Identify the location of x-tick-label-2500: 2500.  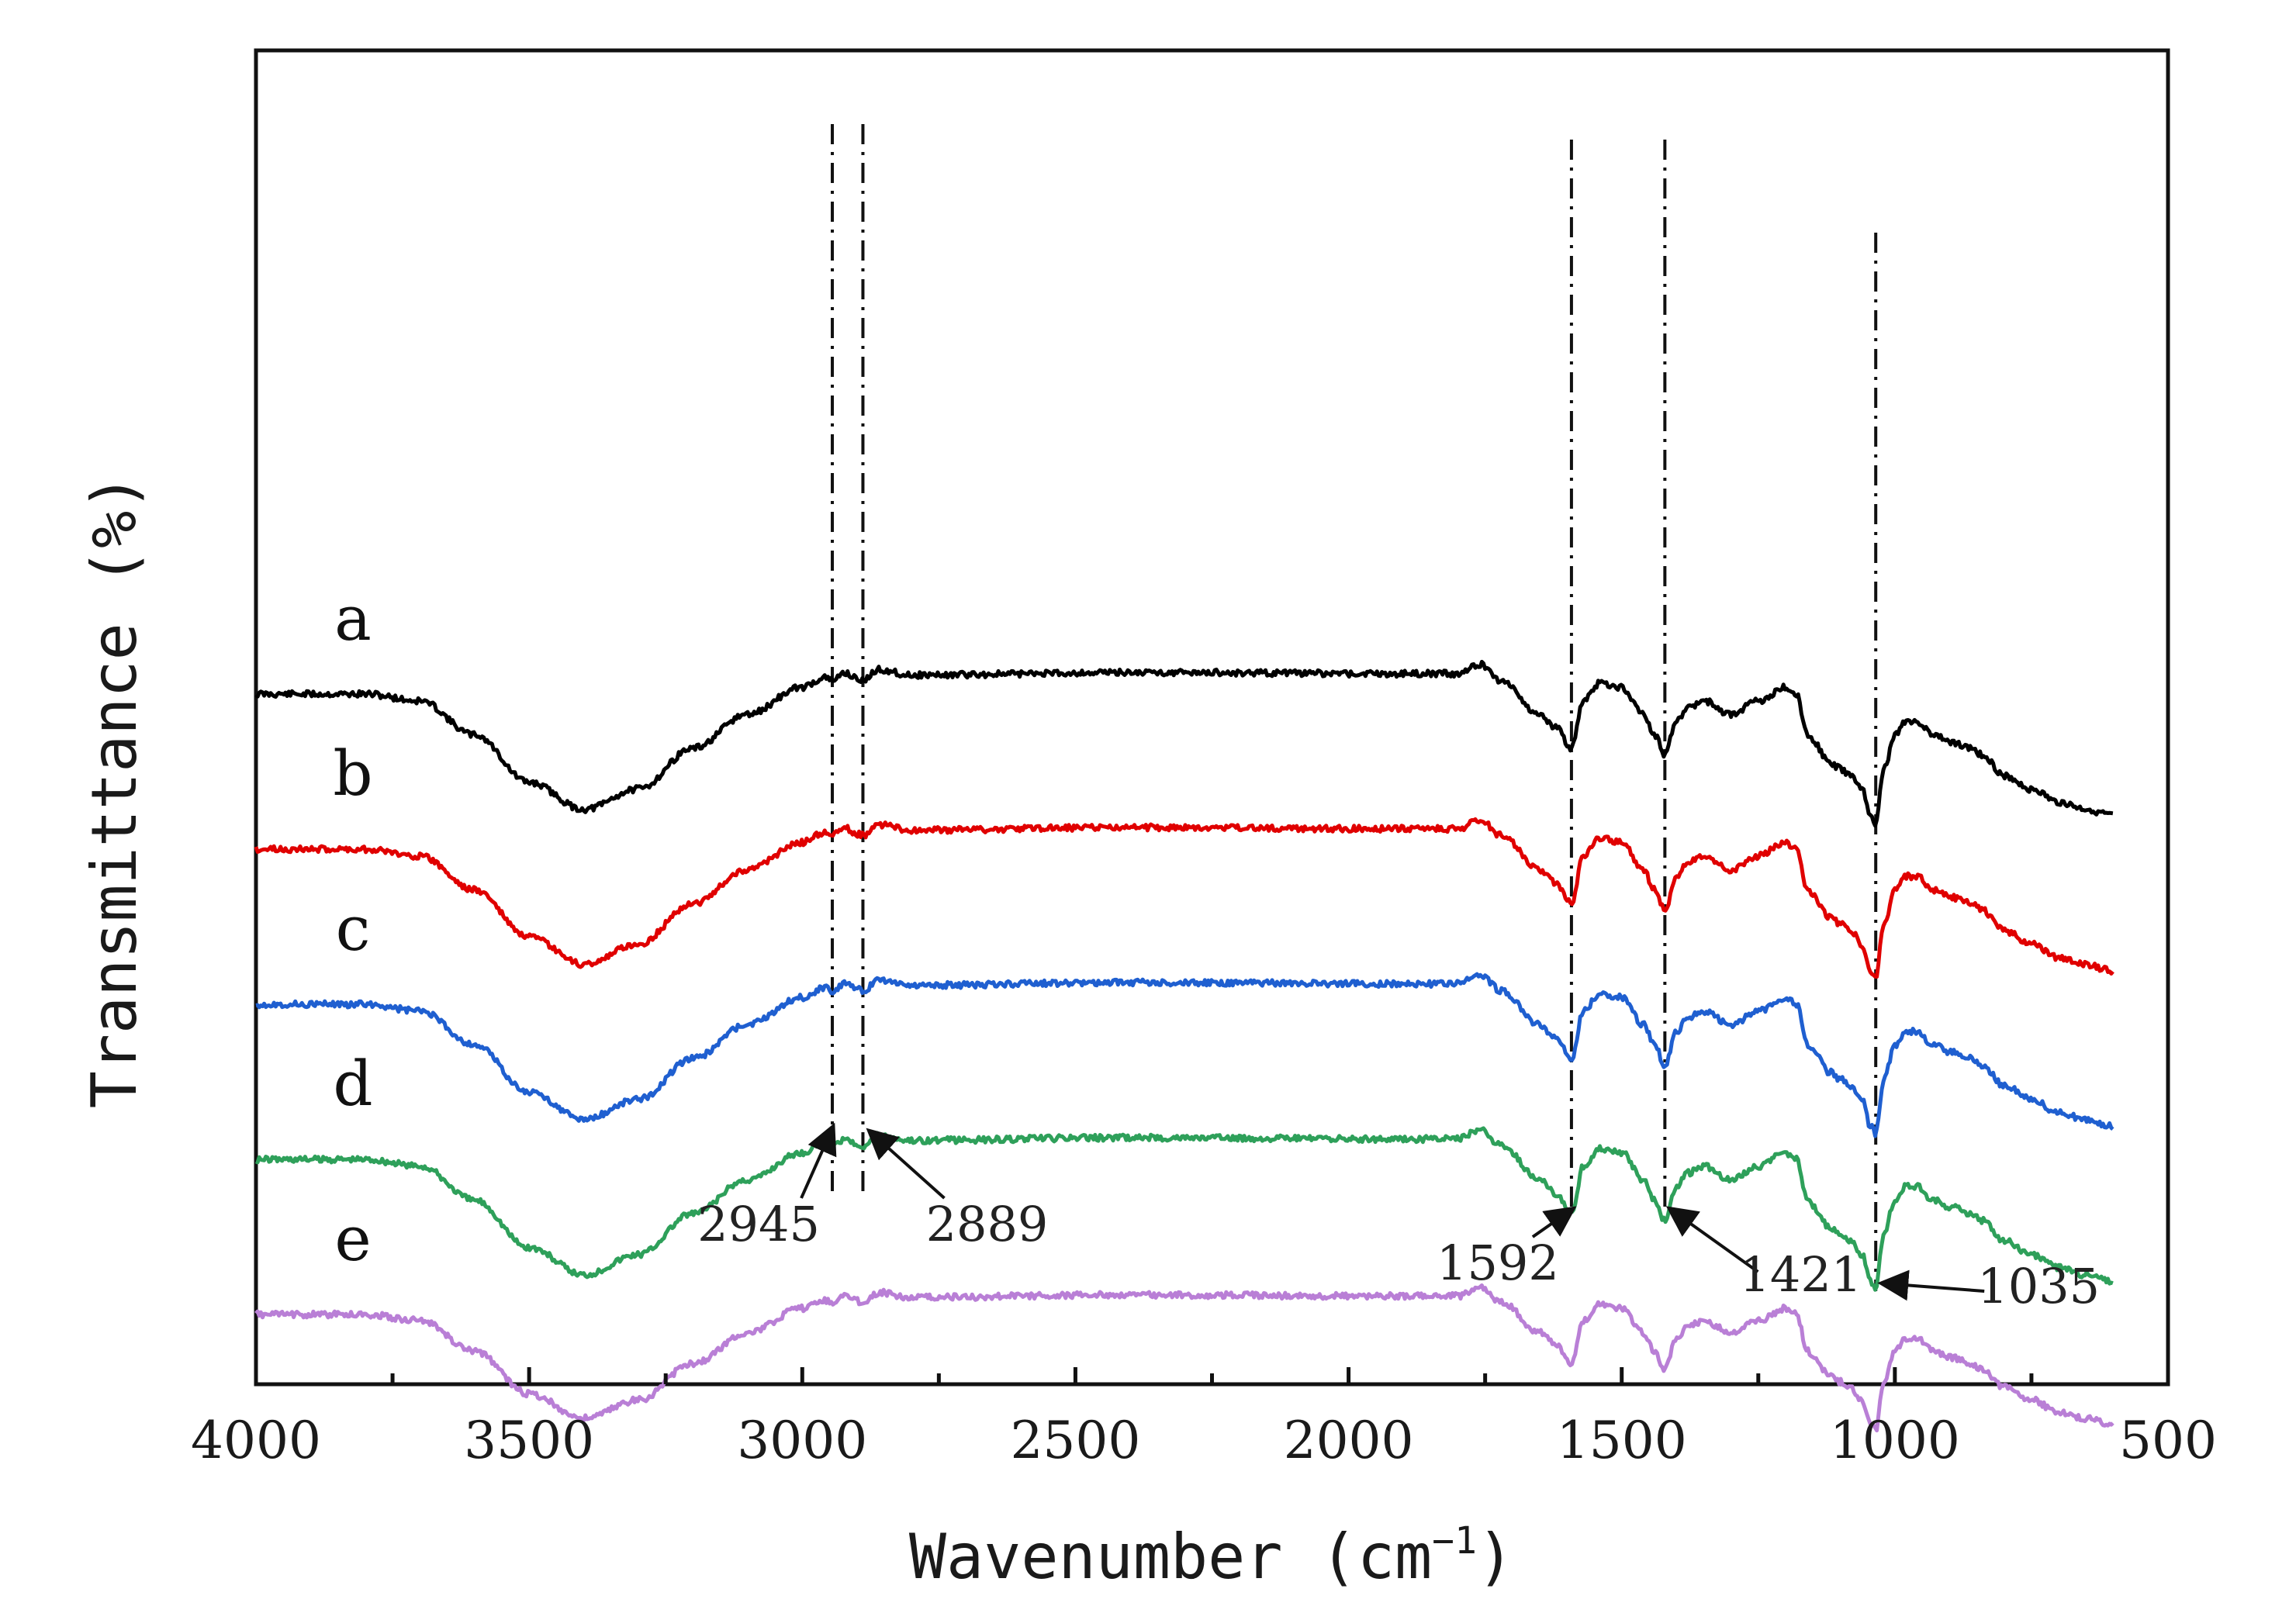
(1075, 1440).